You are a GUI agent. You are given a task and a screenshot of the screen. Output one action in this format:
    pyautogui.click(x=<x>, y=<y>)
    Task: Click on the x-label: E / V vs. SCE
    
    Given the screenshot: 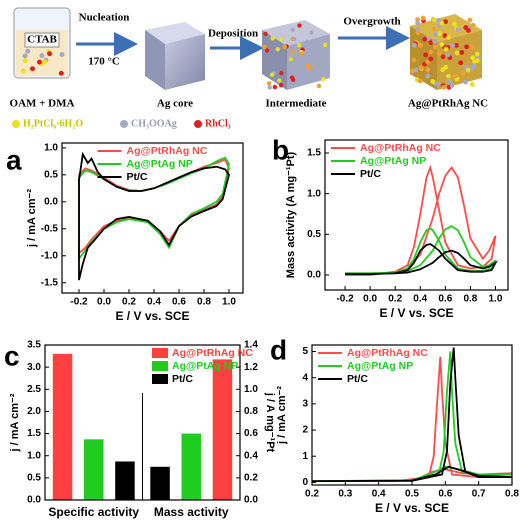 What is the action you would take?
    pyautogui.click(x=416, y=313)
    